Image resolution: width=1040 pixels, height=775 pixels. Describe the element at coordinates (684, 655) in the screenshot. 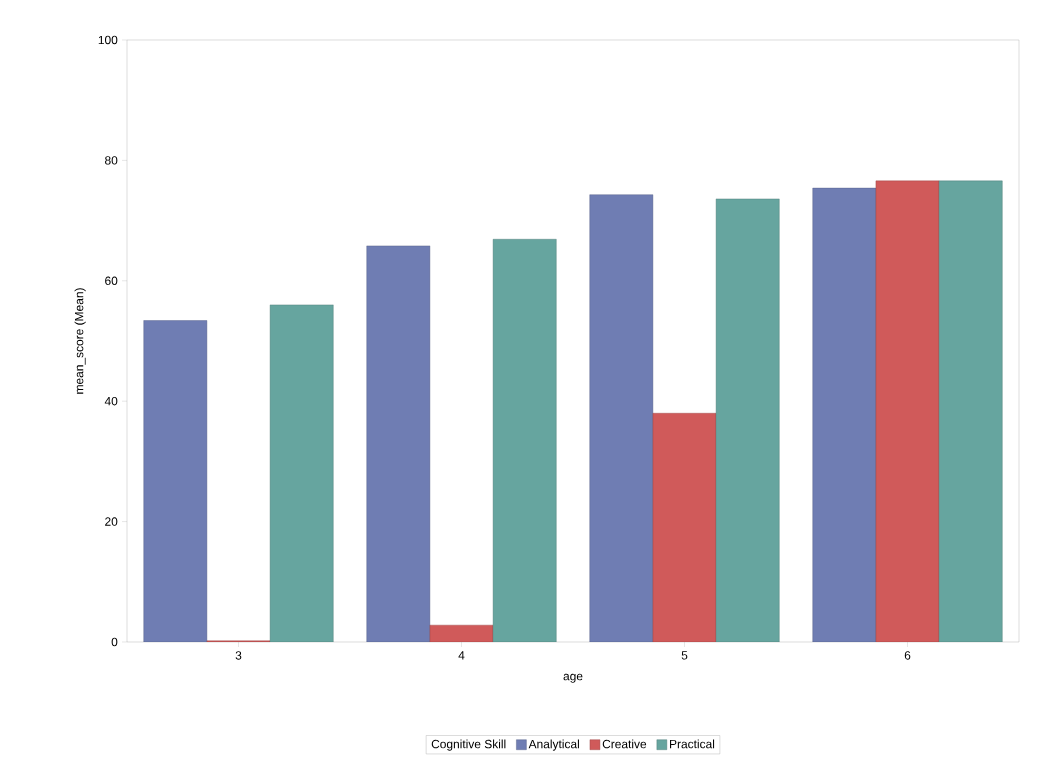

I see `x-tick-label: 5` at that location.